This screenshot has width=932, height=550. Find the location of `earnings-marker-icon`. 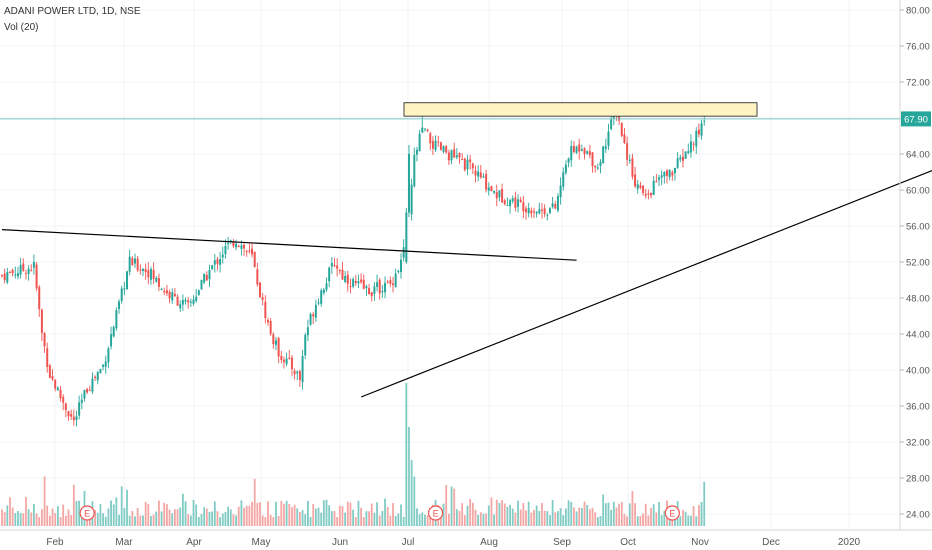

earnings-marker-icon is located at coordinates (672, 513).